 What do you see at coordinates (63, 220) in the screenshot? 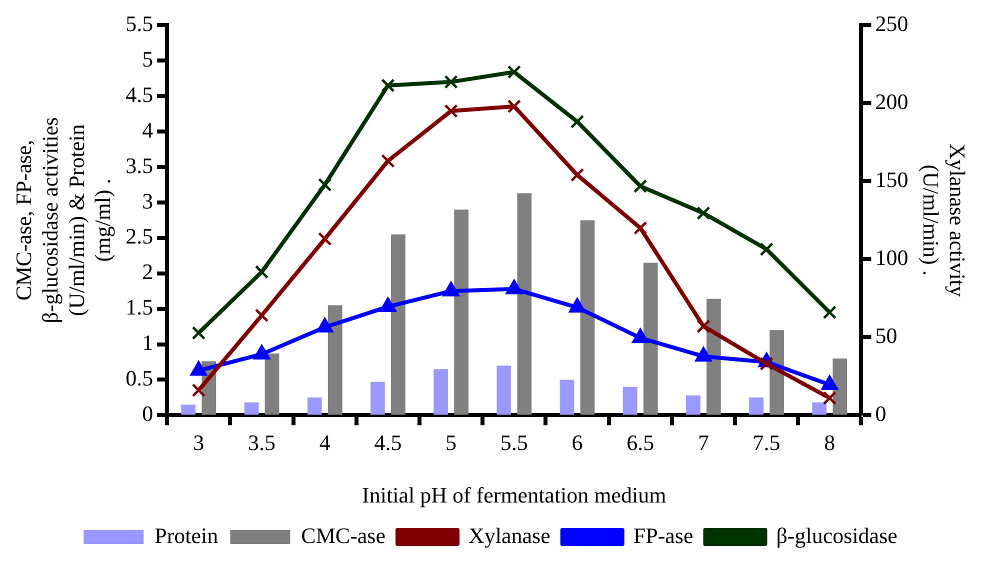
I see `y-axis-title: CMC-ase, FP-ase, β-glucosidase activities (U/ml/min) & Protein (mg/ml) .` at bounding box center [63, 220].